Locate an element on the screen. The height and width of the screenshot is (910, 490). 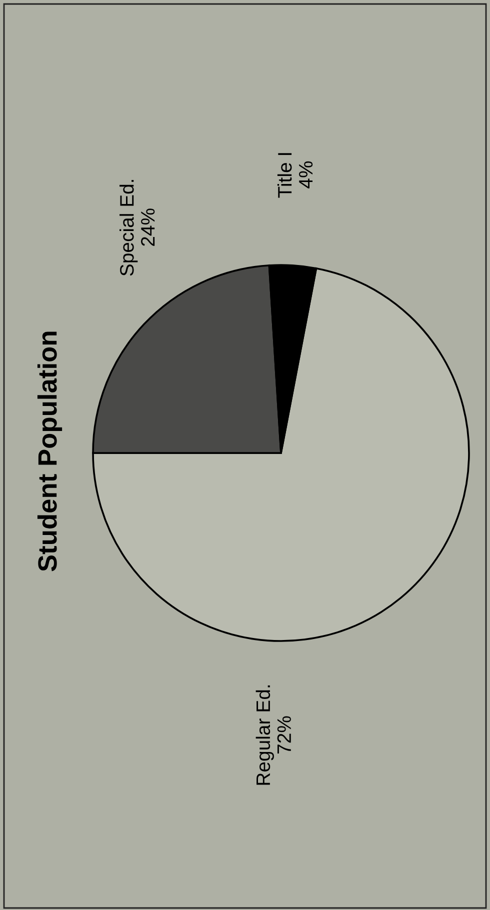
text: Student Population is located at coordinates (49, 452).